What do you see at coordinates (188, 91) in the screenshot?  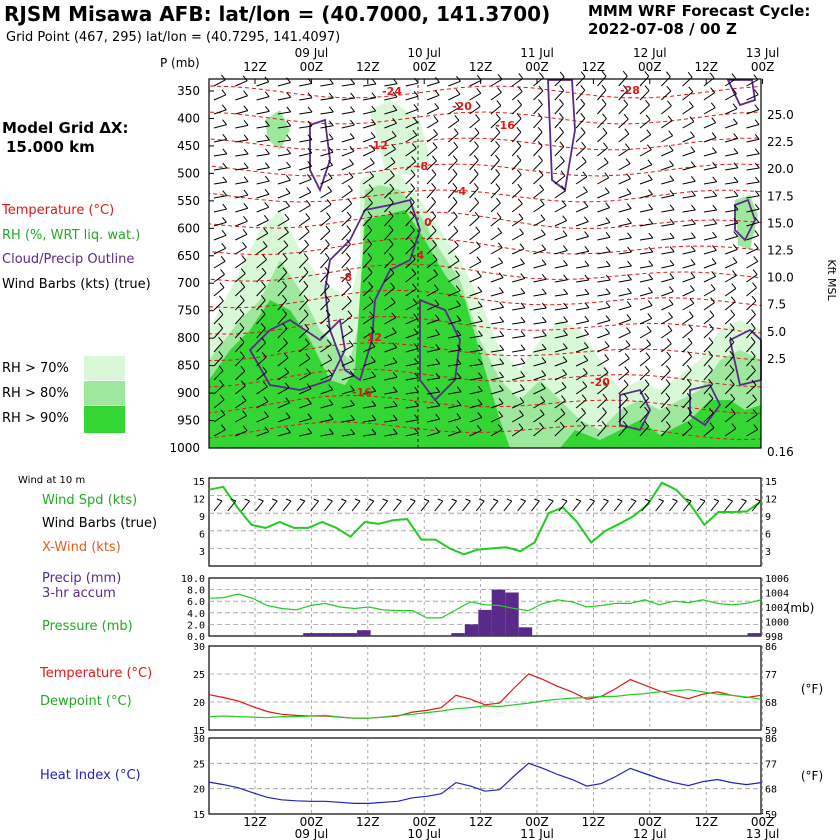 I see `pressure-tick: 350` at bounding box center [188, 91].